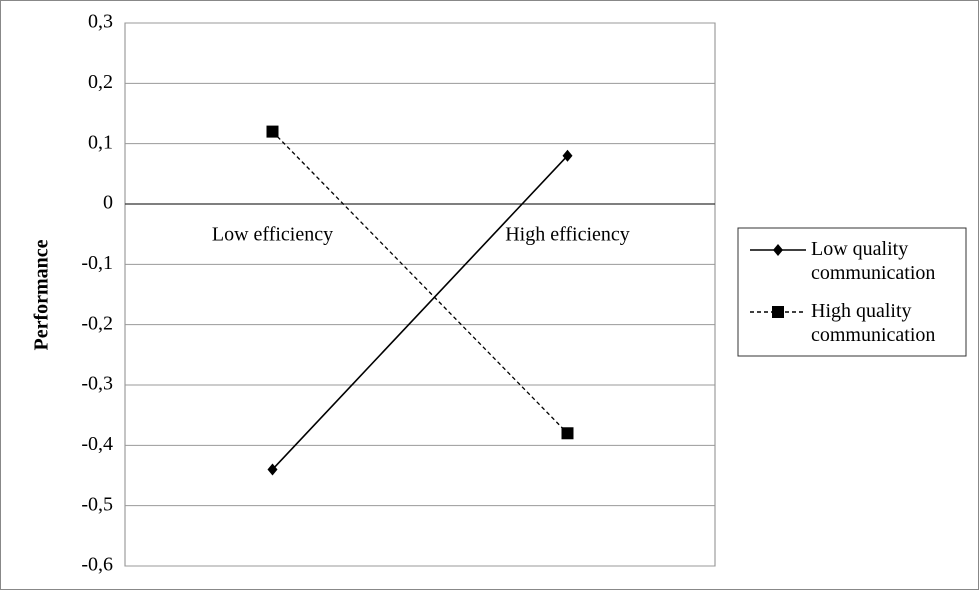  I want to click on y-tick-label: -0,6, so click(97, 565).